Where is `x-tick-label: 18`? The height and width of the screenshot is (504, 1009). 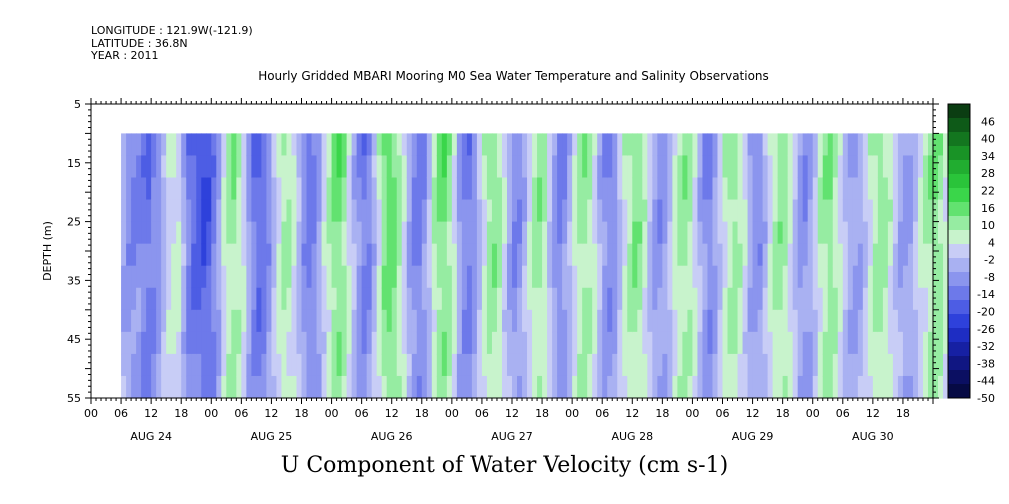
x-tick-label: 18 is located at coordinates (302, 413).